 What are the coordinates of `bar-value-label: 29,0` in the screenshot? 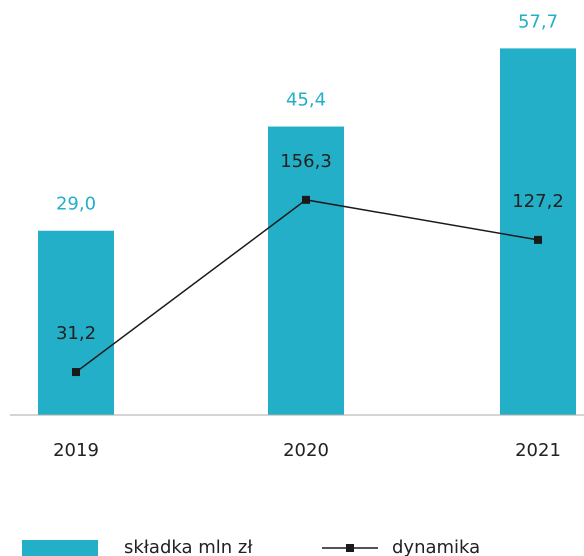 It's located at (76, 204).